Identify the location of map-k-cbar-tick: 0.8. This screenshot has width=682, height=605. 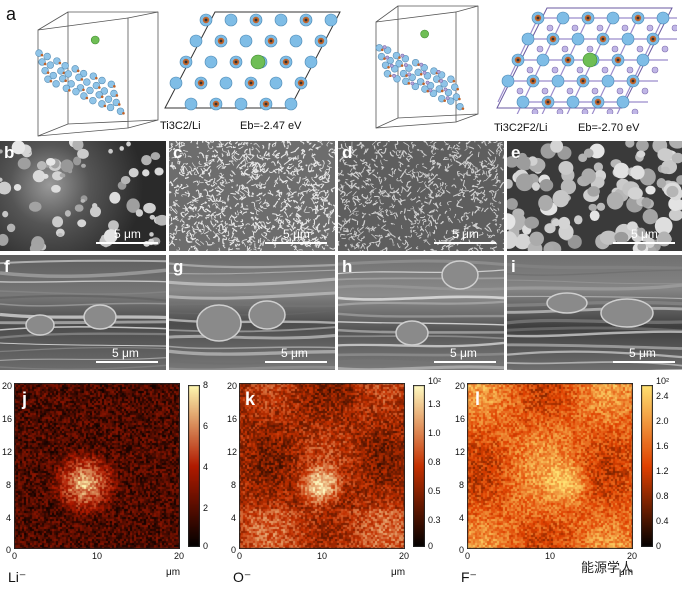
(434, 462).